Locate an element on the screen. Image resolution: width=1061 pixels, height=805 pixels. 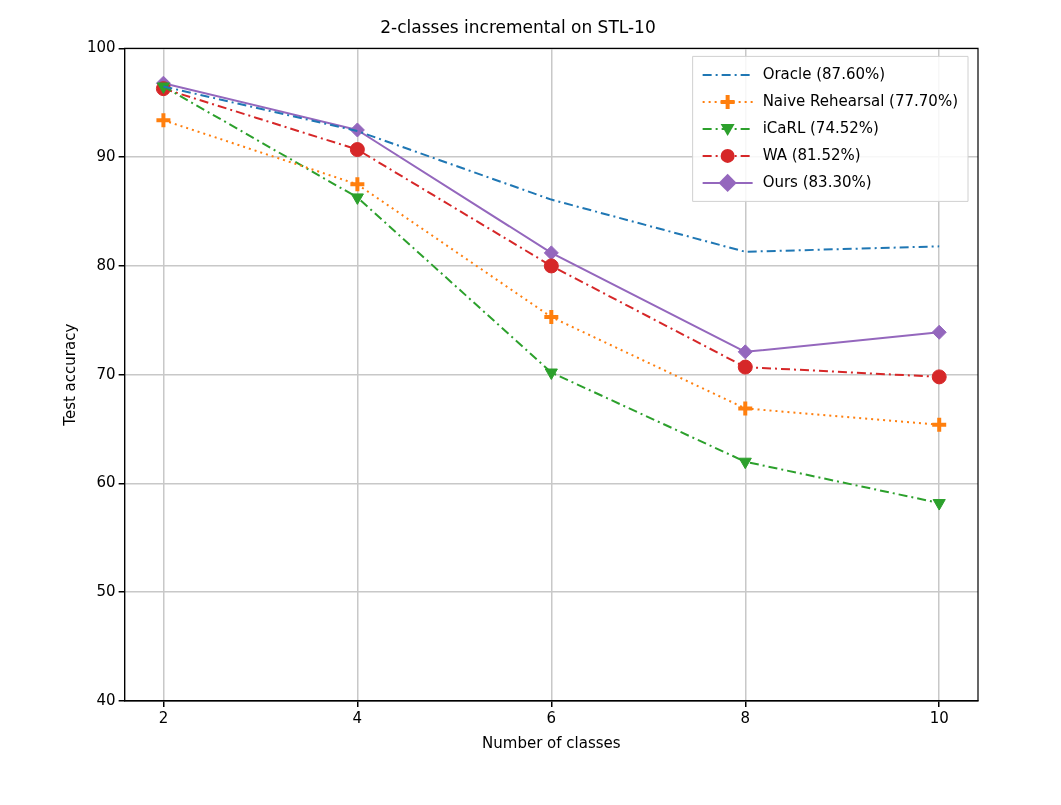
y-tick-label: 50 is located at coordinates (106, 591).